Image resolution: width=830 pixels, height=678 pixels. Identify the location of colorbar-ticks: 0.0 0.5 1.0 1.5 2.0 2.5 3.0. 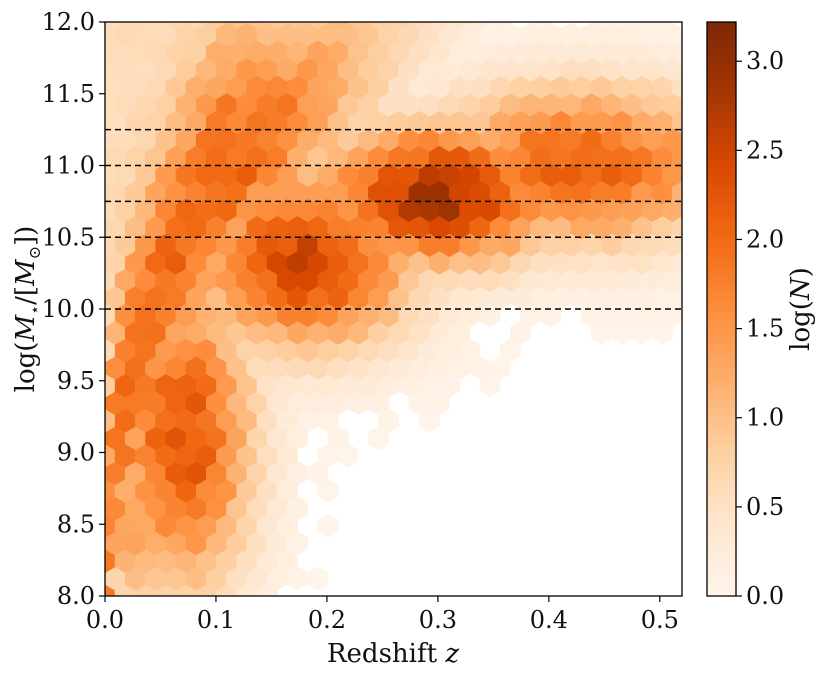
(760, 328).